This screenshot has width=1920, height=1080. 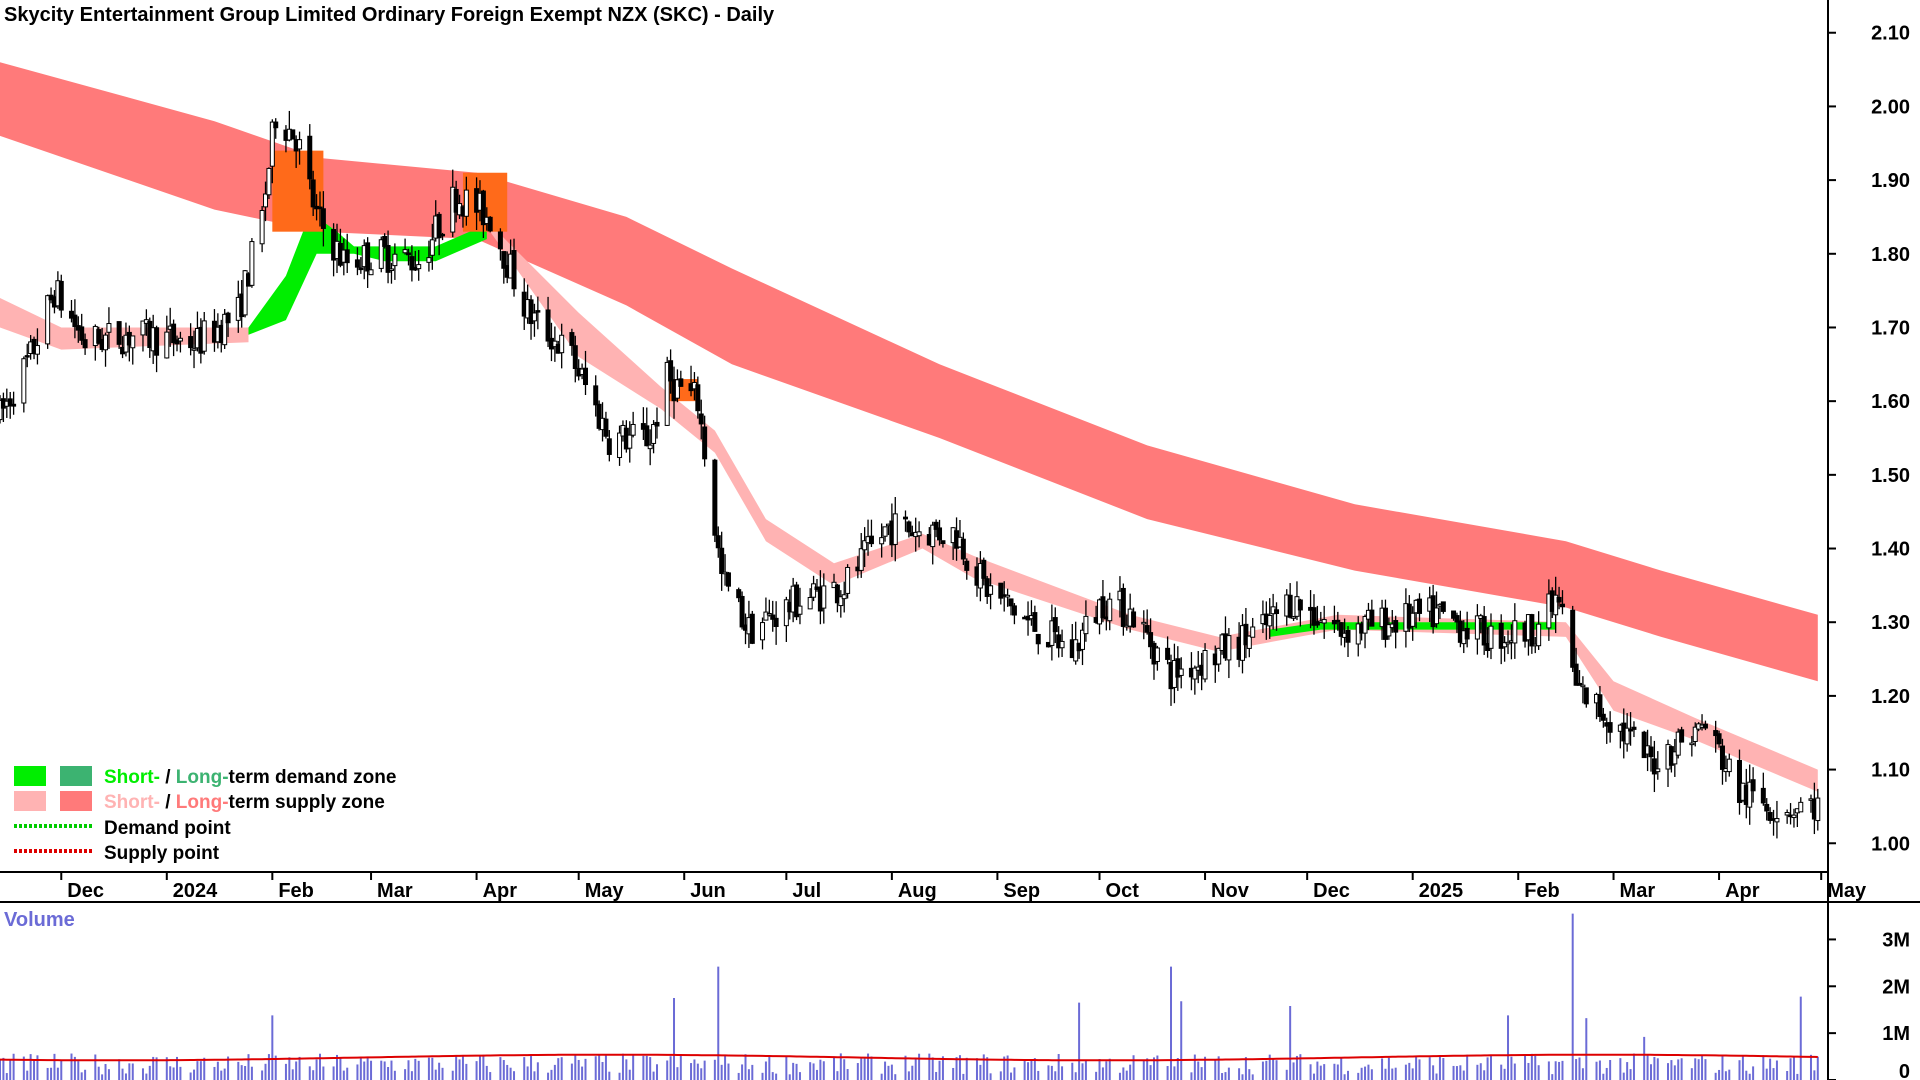 I want to click on volume-tick-label: 1M, so click(x=1896, y=1034).